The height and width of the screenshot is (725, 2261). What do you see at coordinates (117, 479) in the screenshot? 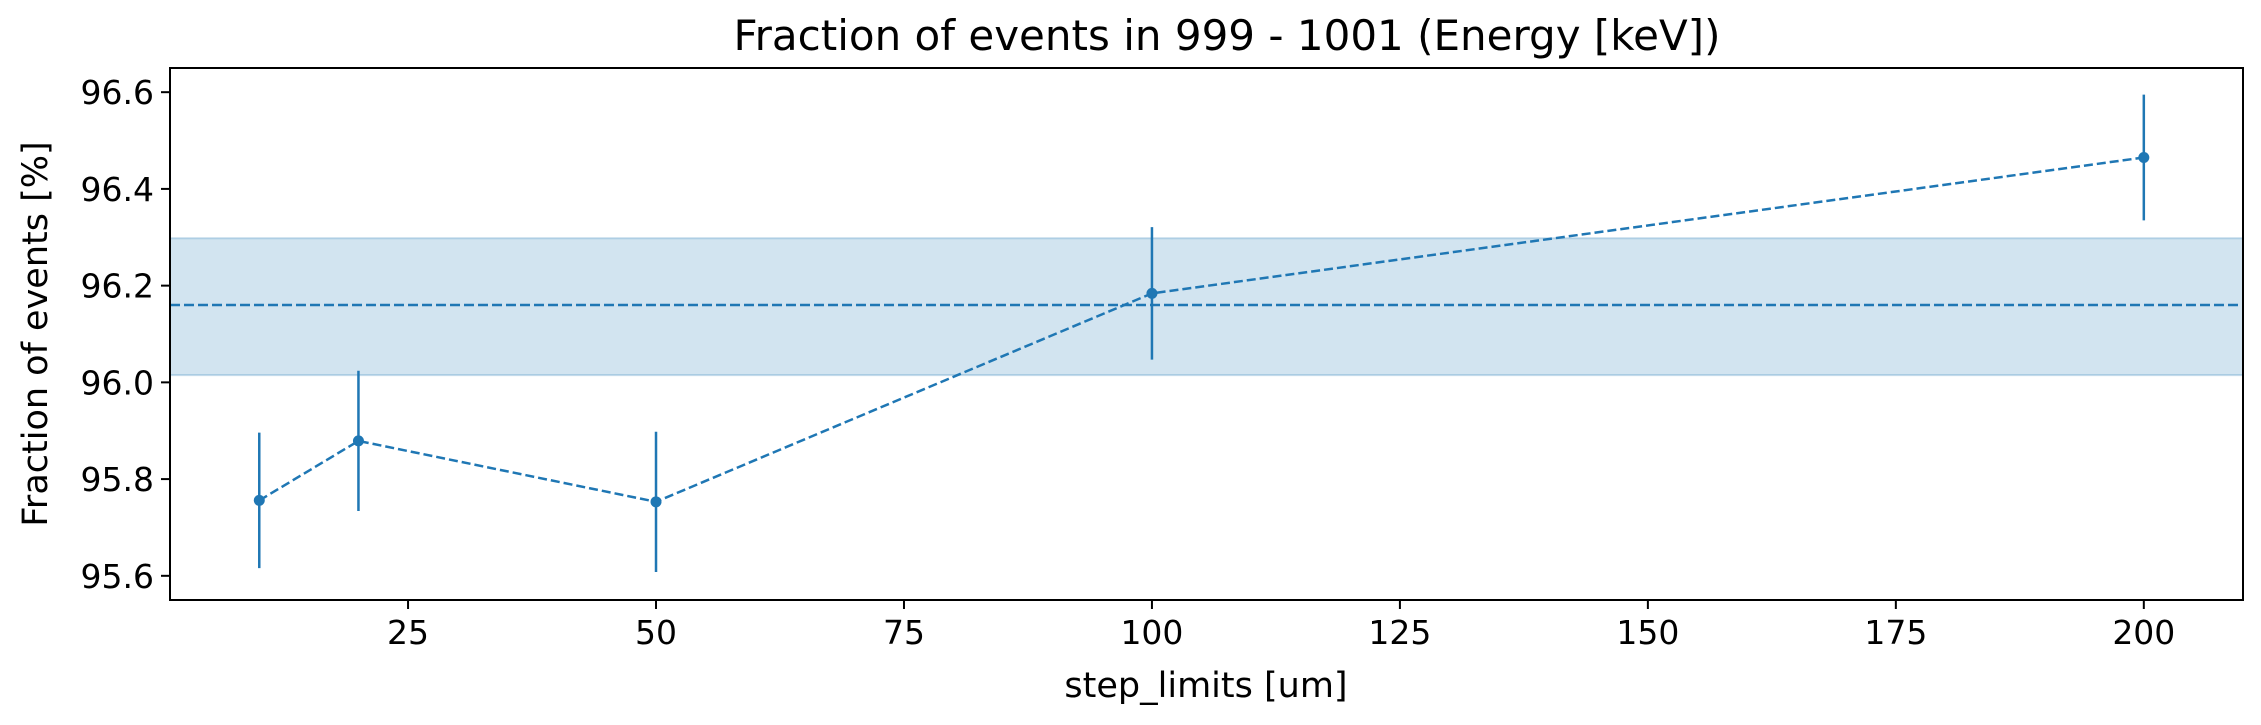
I see `y-tick-label: 95.8` at bounding box center [117, 479].